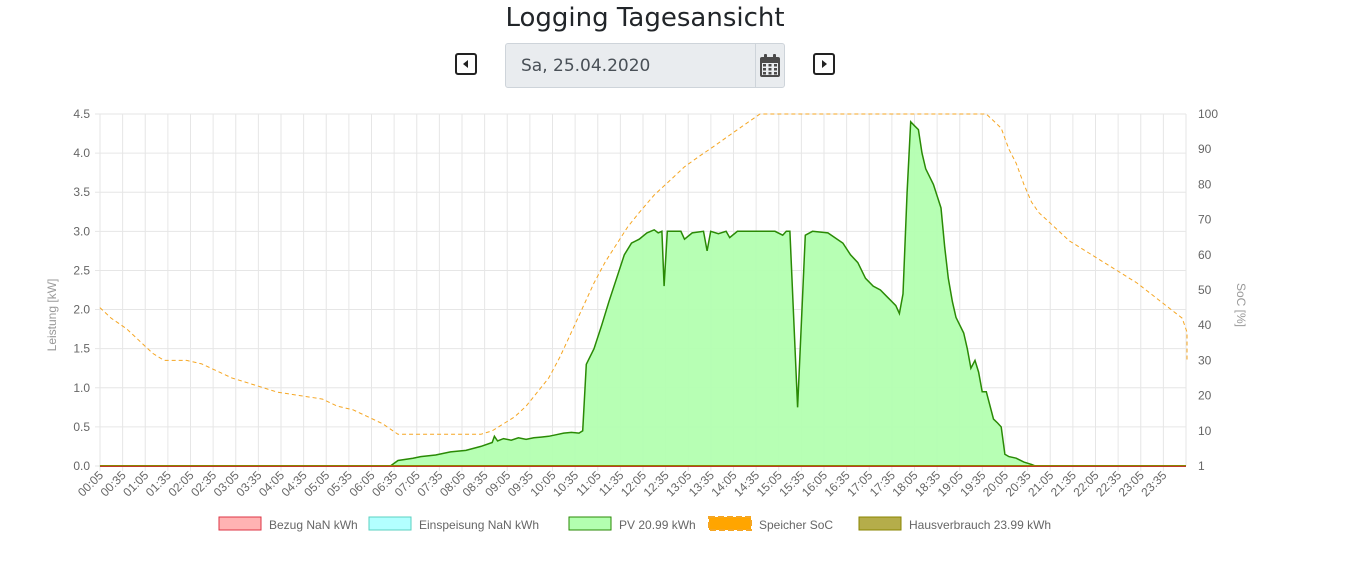 Image resolution: width=1350 pixels, height=561 pixels. Describe the element at coordinates (1205, 220) in the screenshot. I see `y2-tick-label: 70` at that location.